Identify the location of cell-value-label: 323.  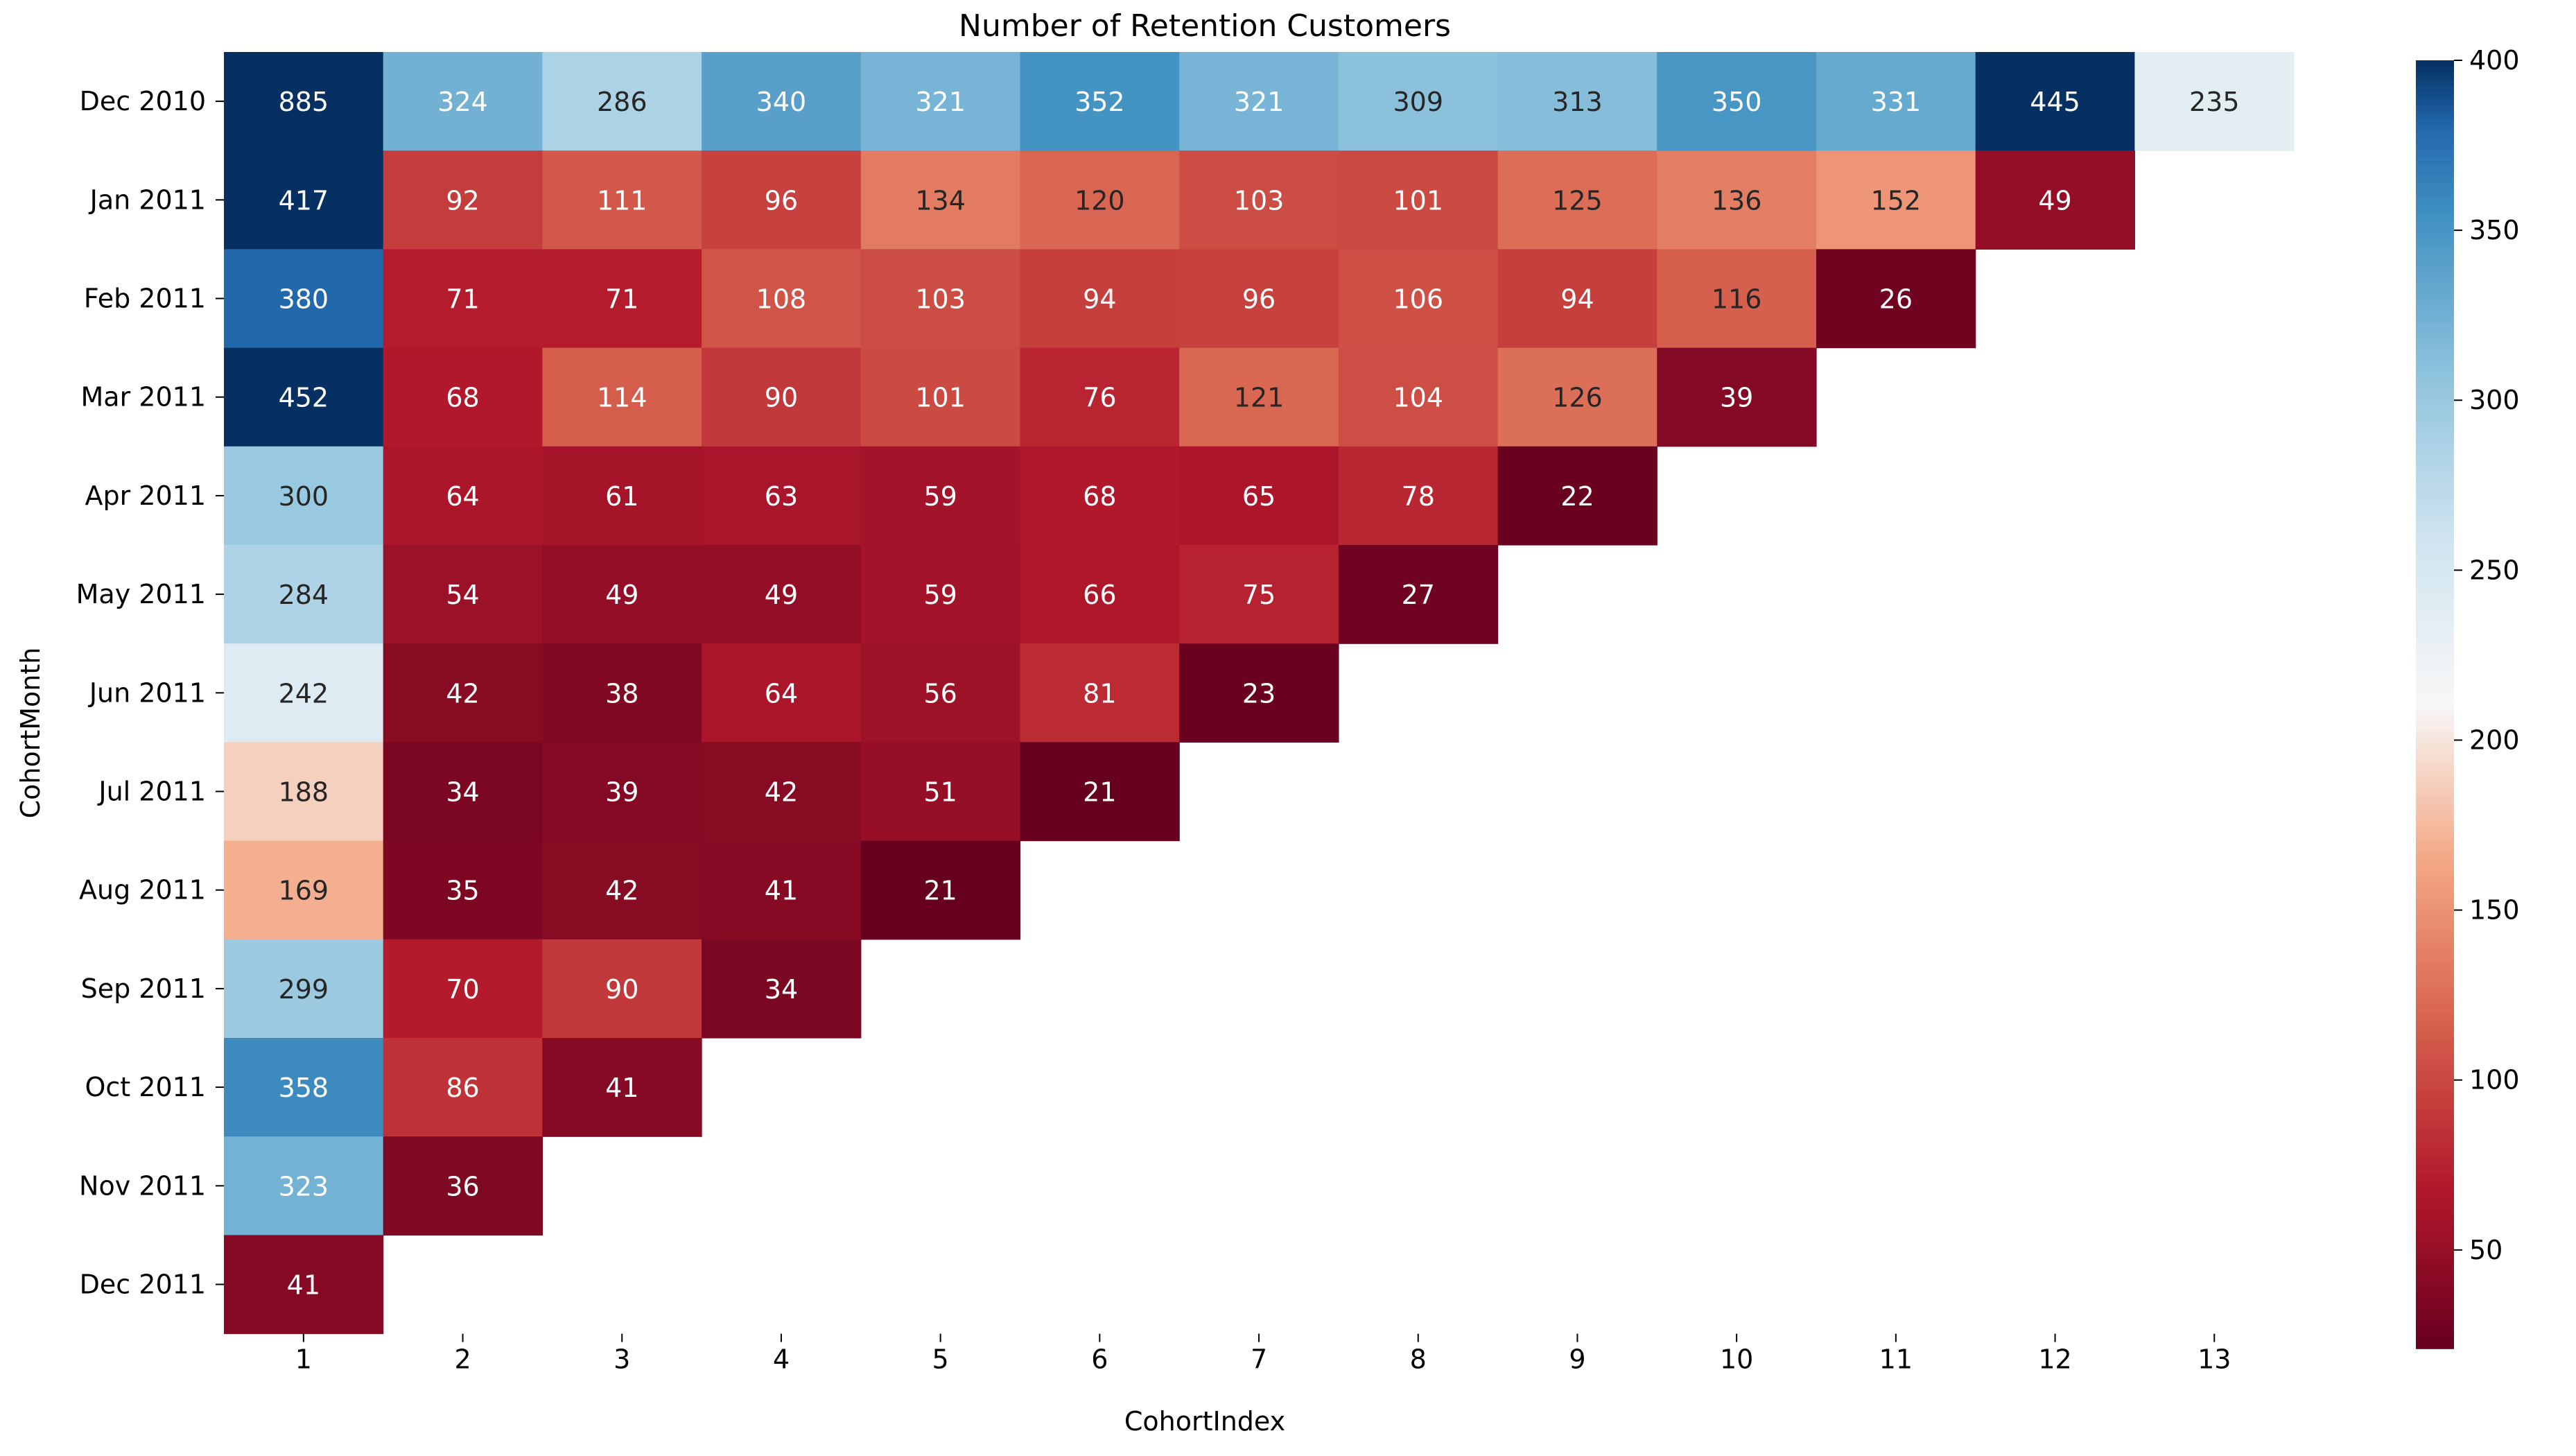
(304, 1186).